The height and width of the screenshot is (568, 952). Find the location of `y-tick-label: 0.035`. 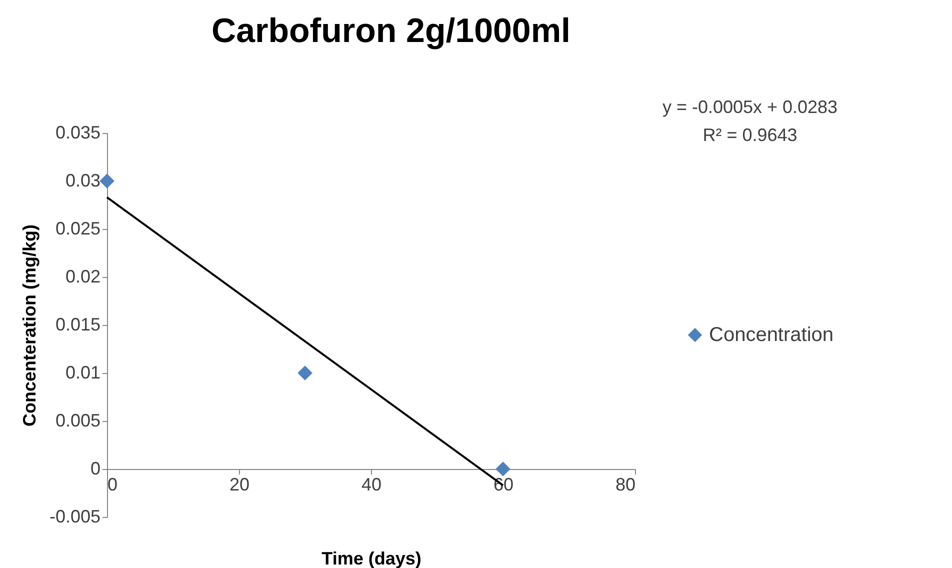

y-tick-label: 0.035 is located at coordinates (77, 132).